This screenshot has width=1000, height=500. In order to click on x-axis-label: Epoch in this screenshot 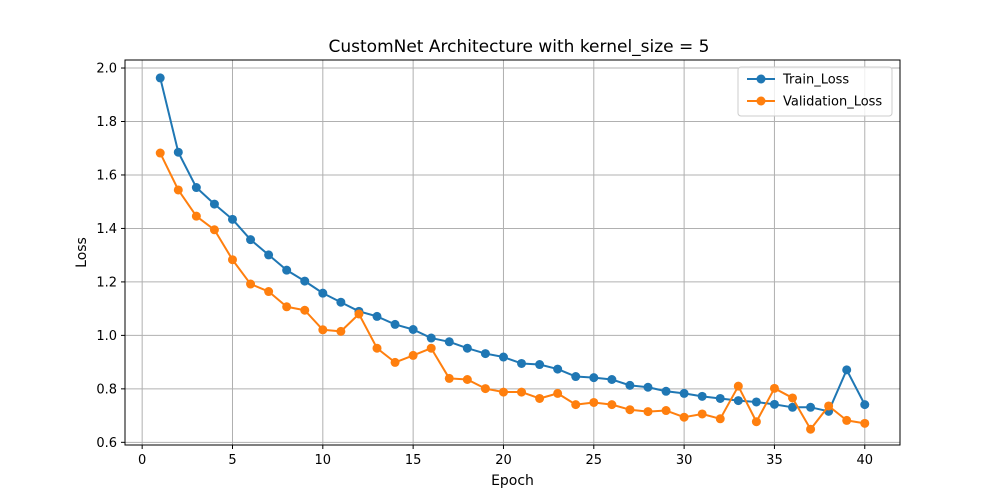, I will do `click(512, 481)`.